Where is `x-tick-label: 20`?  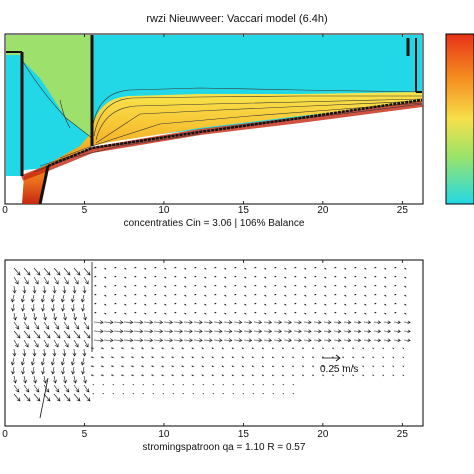 x-tick-label: 20 is located at coordinates (323, 210).